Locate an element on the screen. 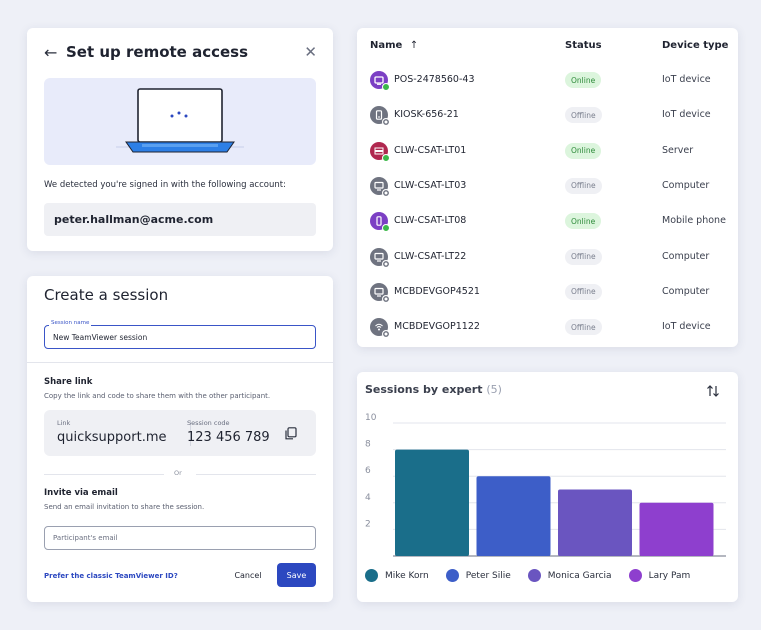 This screenshot has height=630, width=761. table-row: CLW-CSAT-LT03 Offline Computer is located at coordinates (547, 186).